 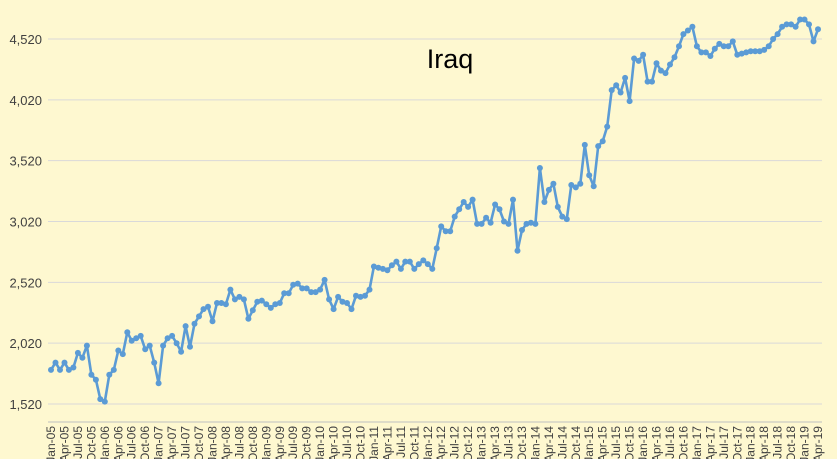 I want to click on x-tick-label: Jul-15, so click(x=616, y=442).